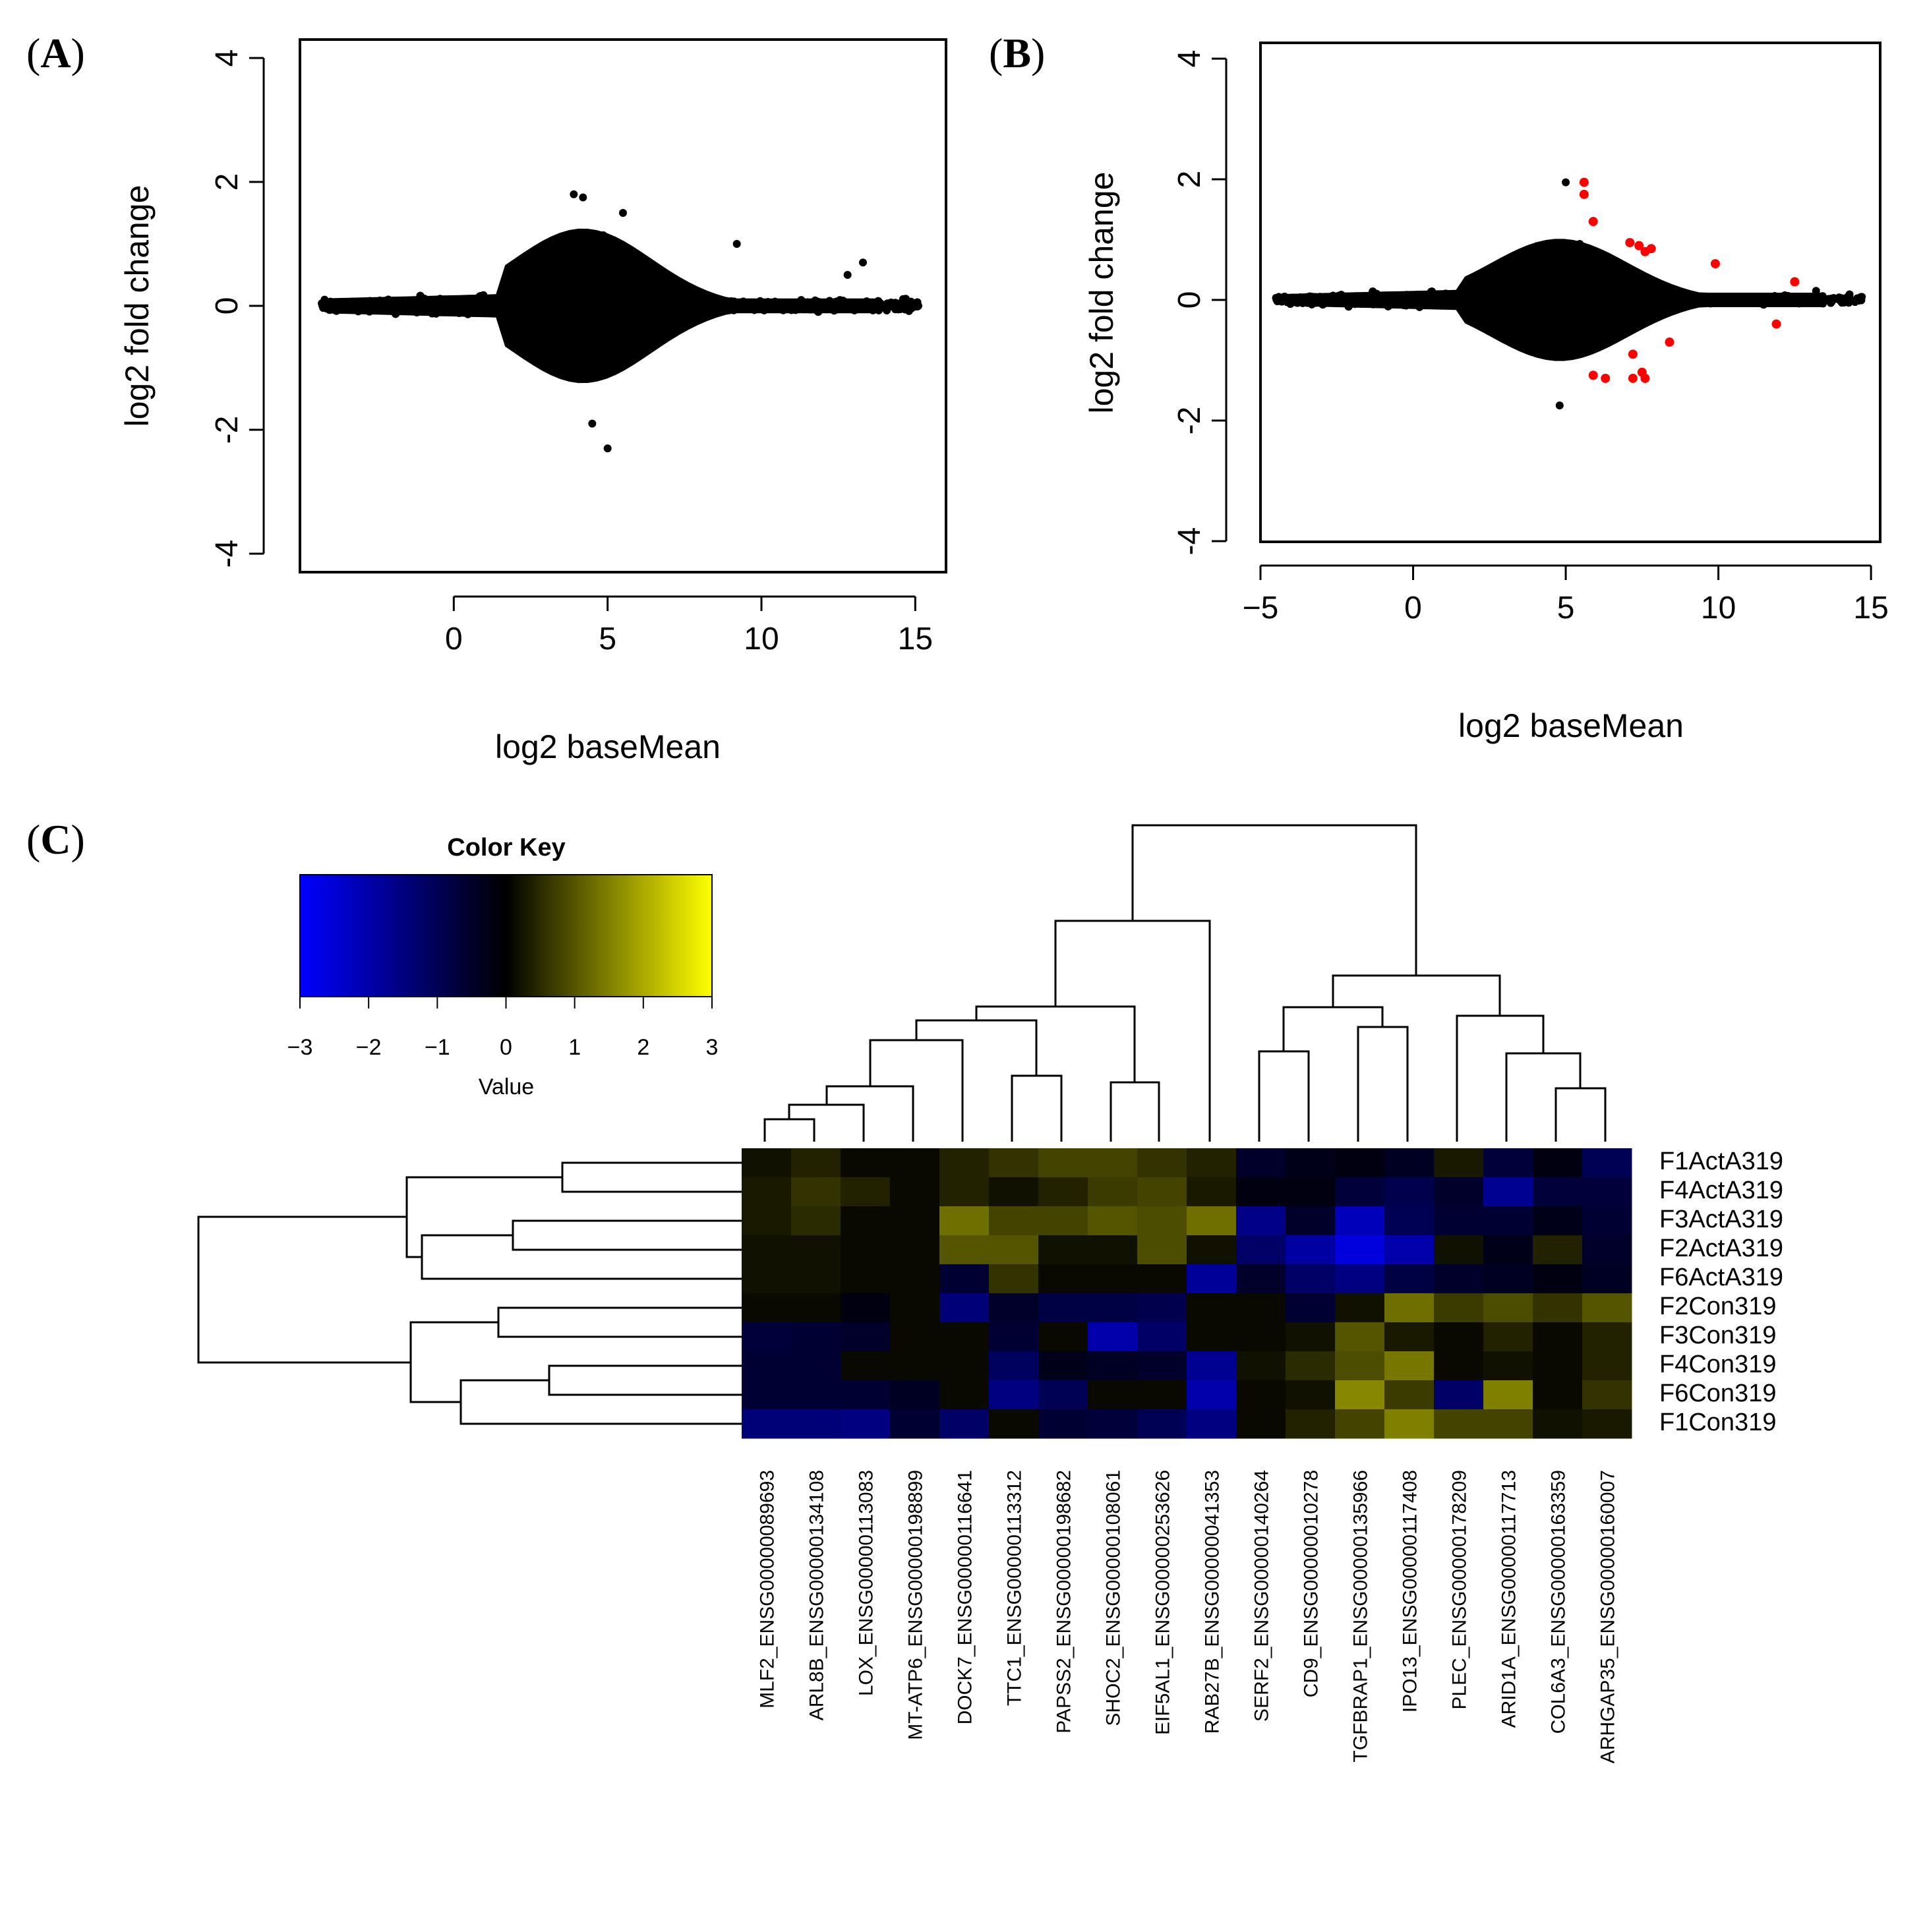 The width and height of the screenshot is (1925, 1932). Describe the element at coordinates (620, 321) in the screenshot. I see `ma-points-a` at that location.